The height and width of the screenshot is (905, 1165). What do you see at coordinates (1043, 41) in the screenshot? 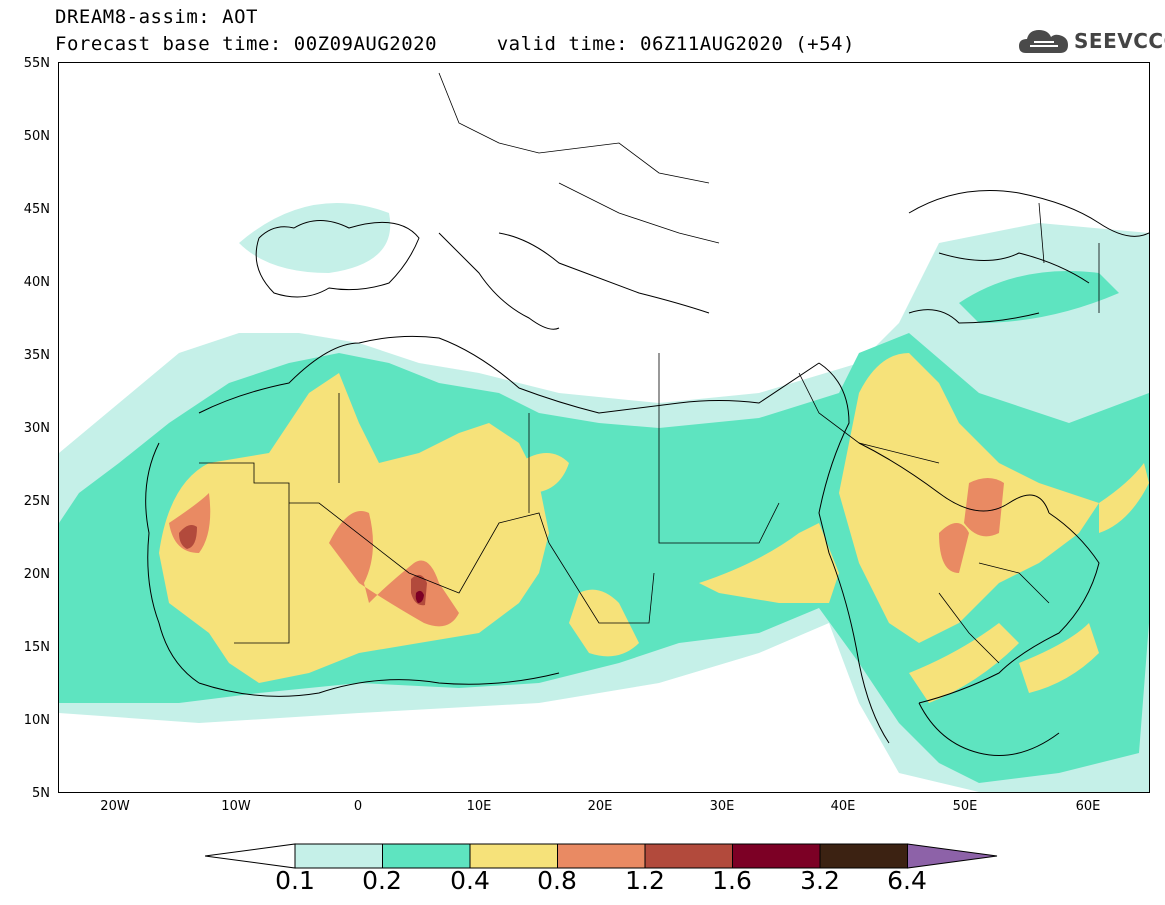
I see `cloud-icon` at bounding box center [1043, 41].